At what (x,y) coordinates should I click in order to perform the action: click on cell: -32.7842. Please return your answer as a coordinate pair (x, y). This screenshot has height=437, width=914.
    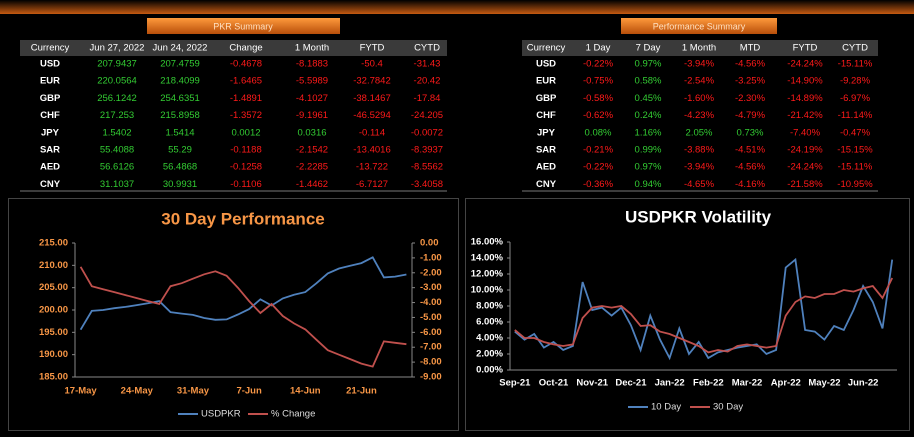
    Looking at the image, I should click on (372, 81).